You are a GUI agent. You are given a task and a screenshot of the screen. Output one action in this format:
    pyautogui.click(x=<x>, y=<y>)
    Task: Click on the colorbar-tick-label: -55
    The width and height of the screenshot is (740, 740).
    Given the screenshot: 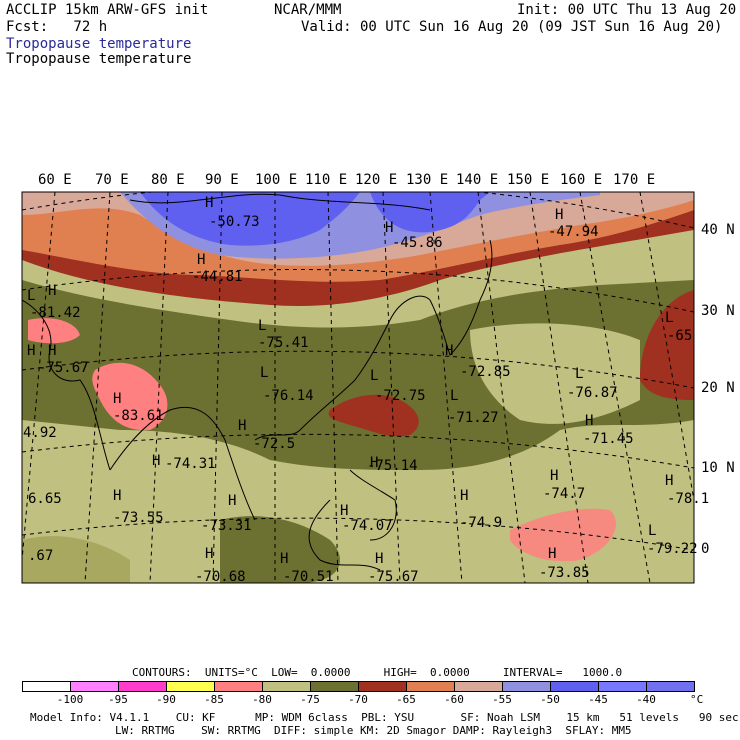 What is the action you would take?
    pyautogui.click(x=502, y=699)
    